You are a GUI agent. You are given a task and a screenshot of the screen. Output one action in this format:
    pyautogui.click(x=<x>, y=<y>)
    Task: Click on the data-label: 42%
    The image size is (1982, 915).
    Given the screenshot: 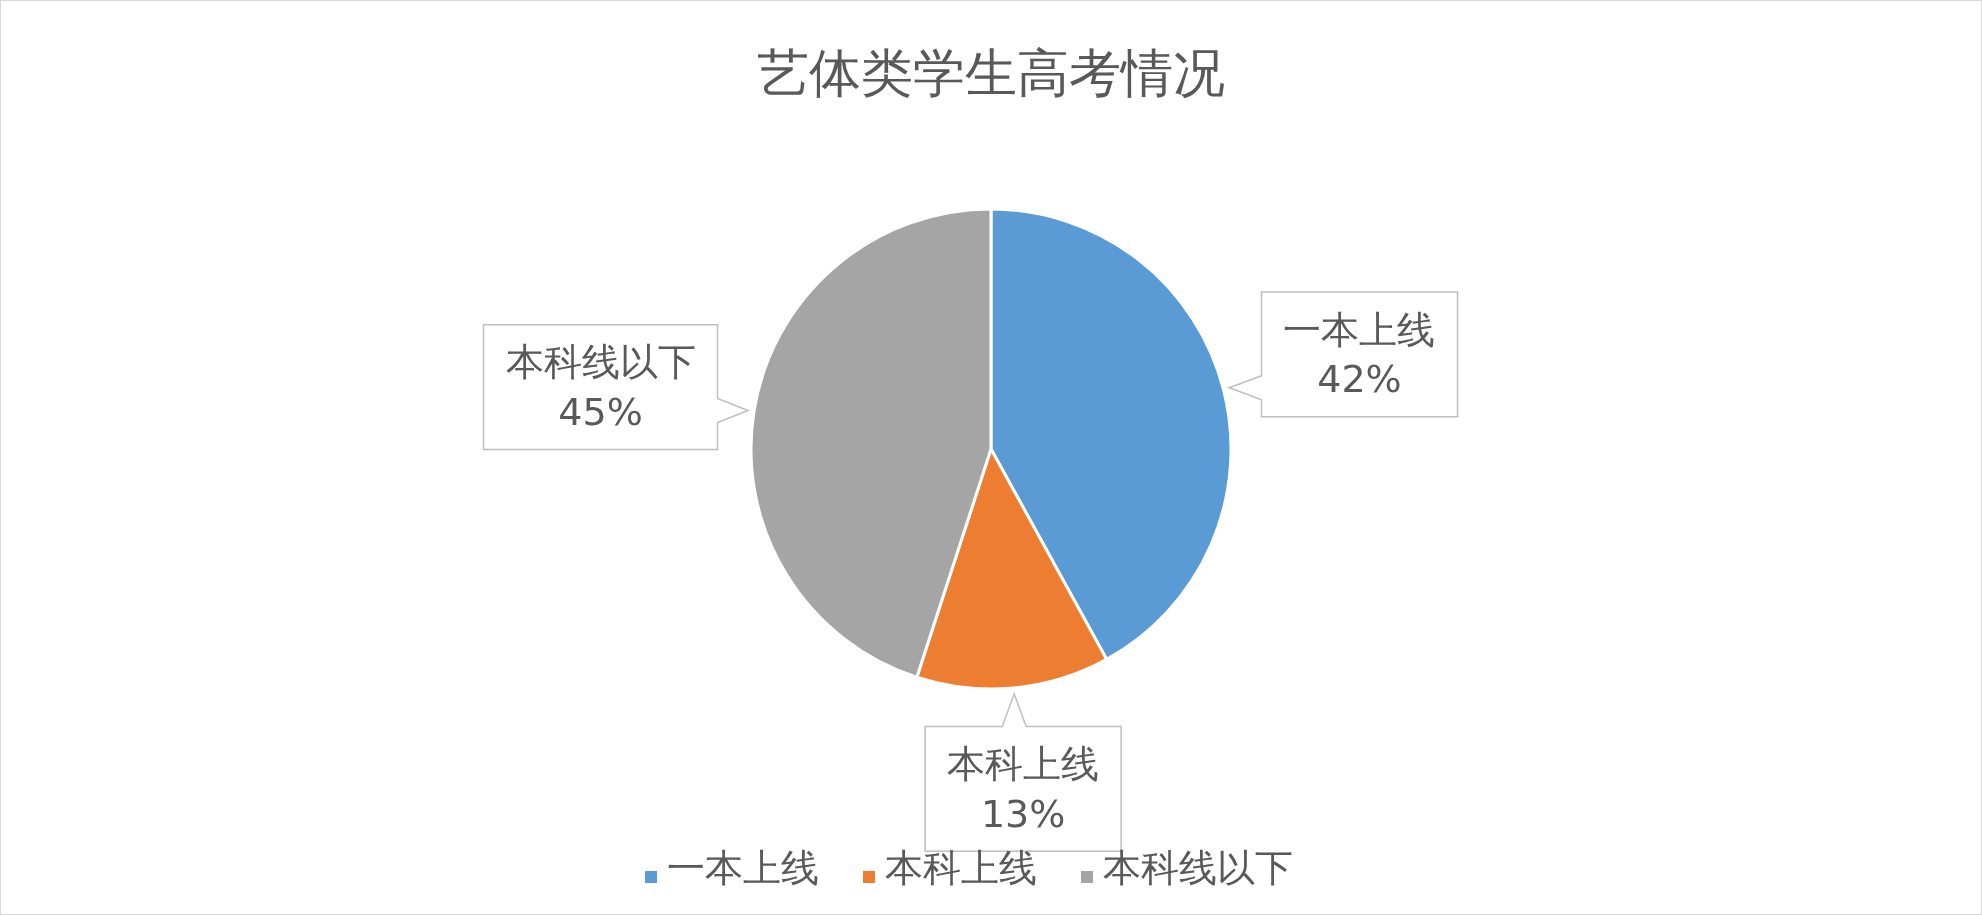 What is the action you would take?
    pyautogui.click(x=1359, y=379)
    